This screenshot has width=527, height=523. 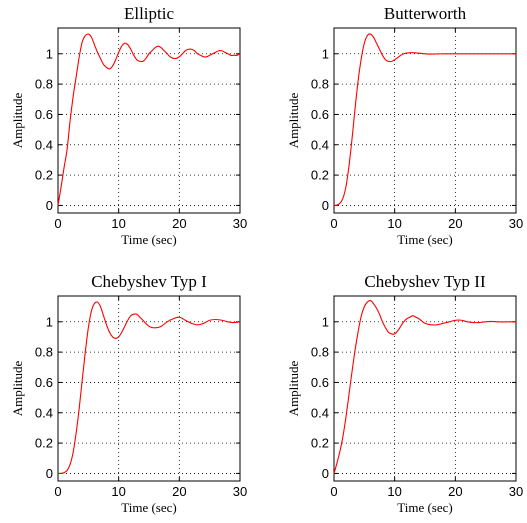 What do you see at coordinates (44, 443) in the screenshot?
I see `chebyshev-typ-i-y-tick-label: 0.2` at bounding box center [44, 443].